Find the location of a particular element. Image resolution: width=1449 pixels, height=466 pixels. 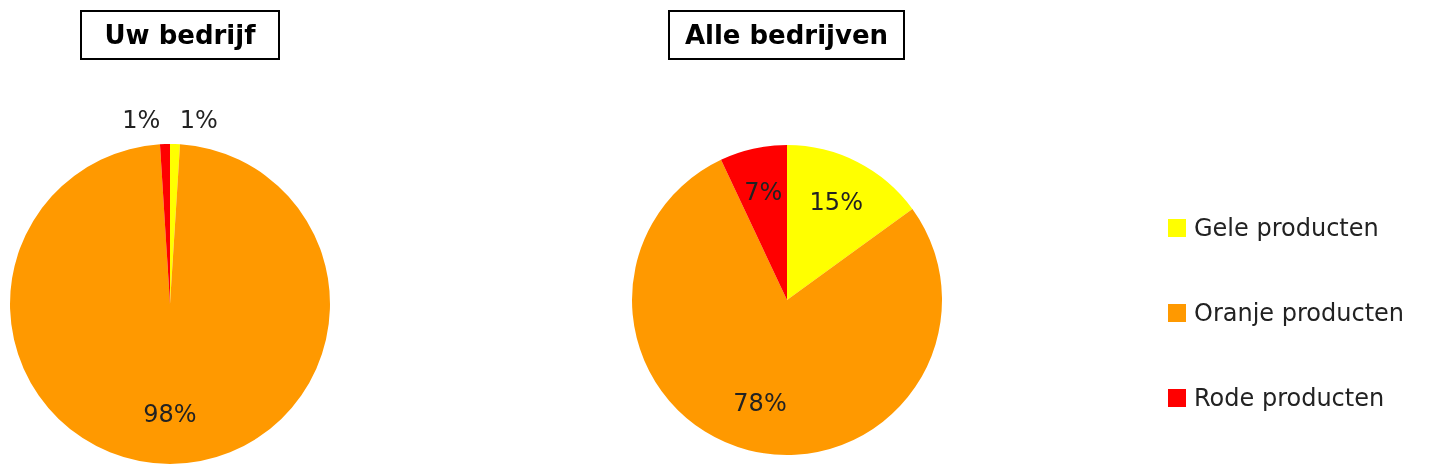

data-label: 15% is located at coordinates (836, 201).